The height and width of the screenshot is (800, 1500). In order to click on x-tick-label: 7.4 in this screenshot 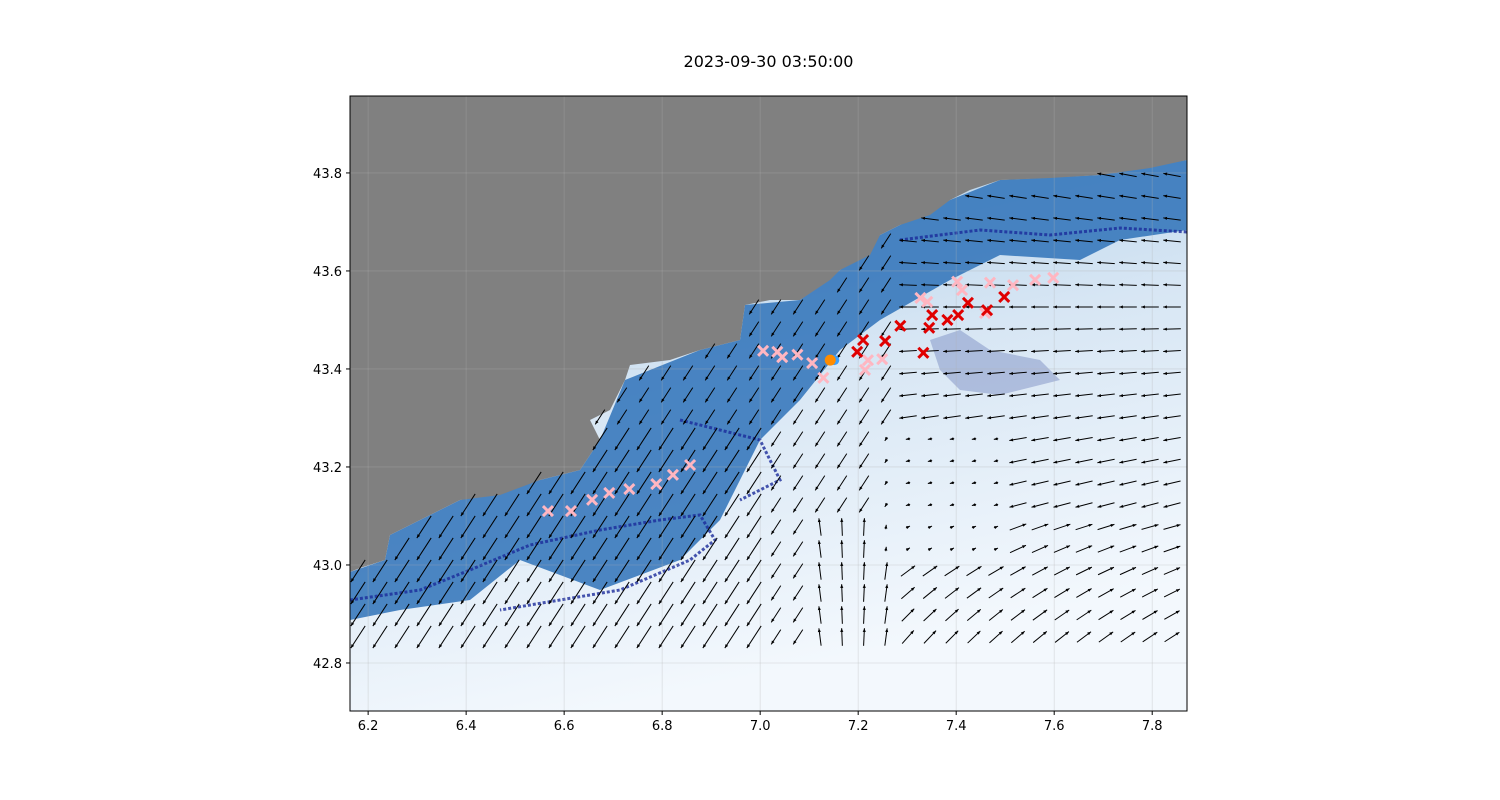, I will do `click(956, 726)`.